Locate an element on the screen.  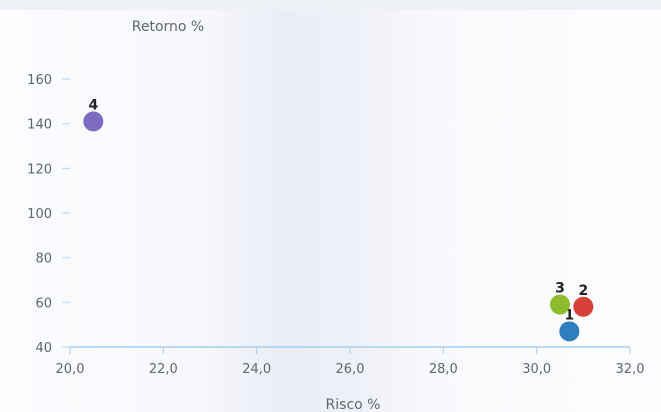
y-tick-label: 60 is located at coordinates (43, 303).